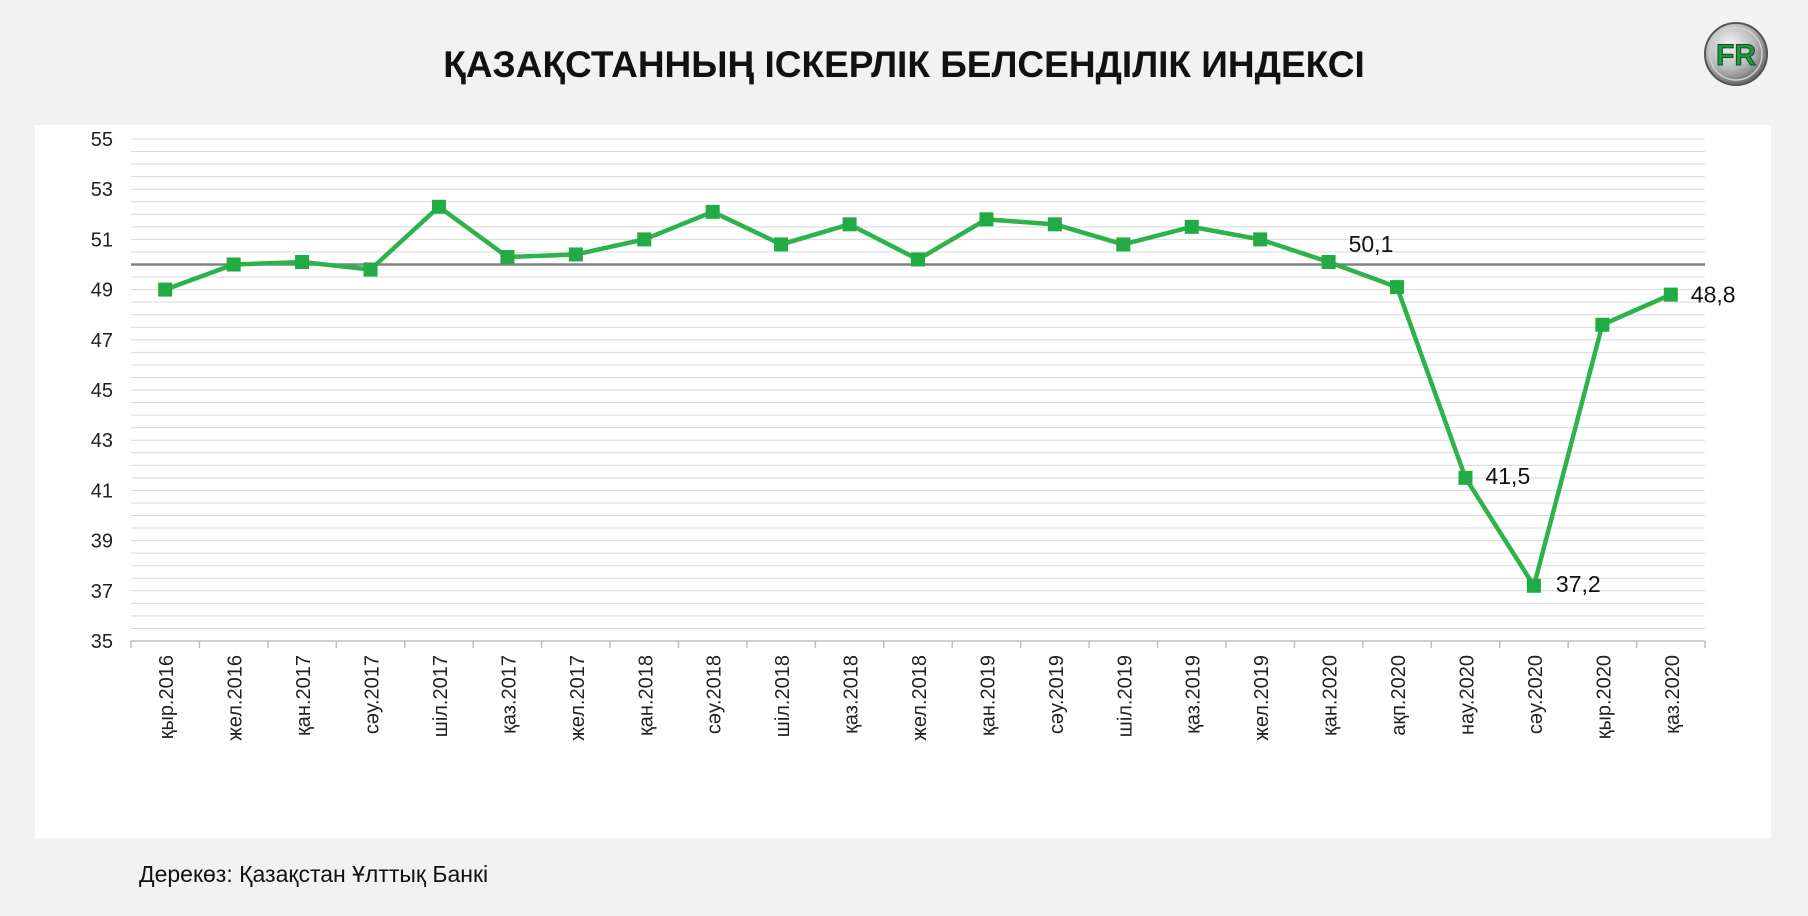 This screenshot has width=1808, height=916. I want to click on x-tick-label: сәу.2019, so click(1057, 694).